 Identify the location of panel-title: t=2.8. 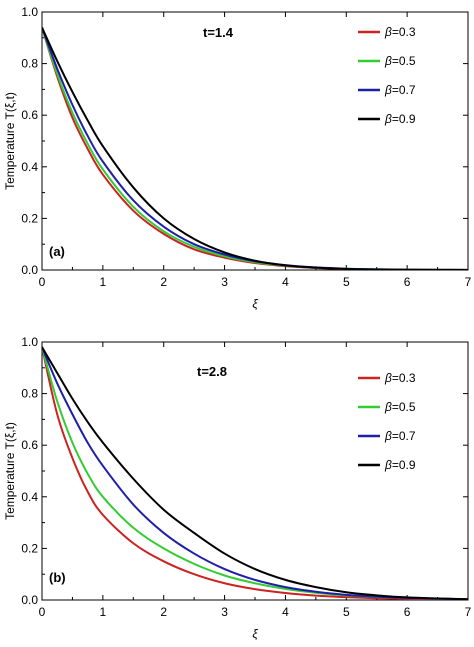
(212, 371).